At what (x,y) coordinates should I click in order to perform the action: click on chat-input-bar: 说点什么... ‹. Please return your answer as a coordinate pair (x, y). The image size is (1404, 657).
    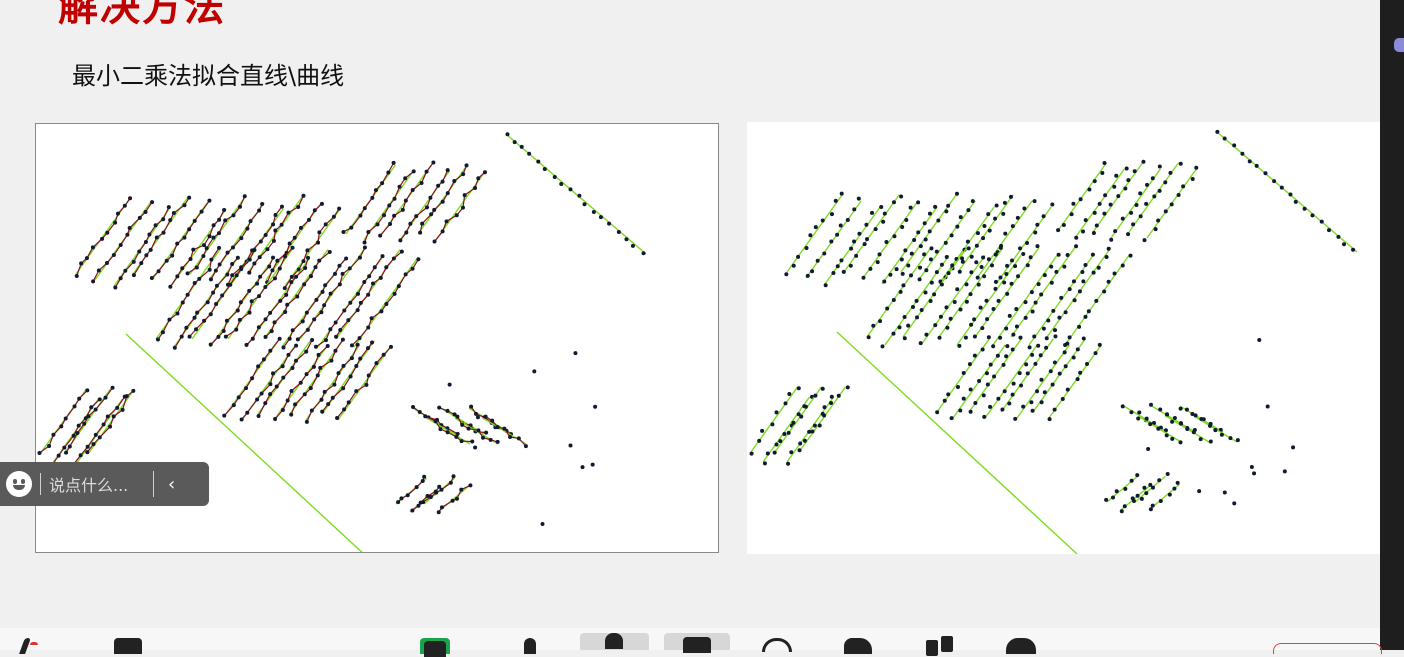
    Looking at the image, I should click on (104, 484).